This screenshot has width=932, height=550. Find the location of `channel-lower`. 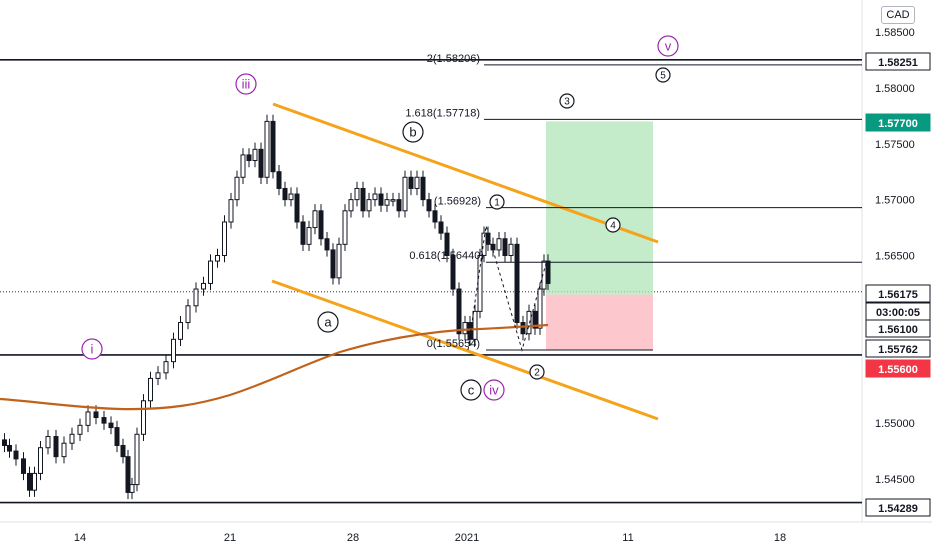

channel-lower is located at coordinates (465, 350).